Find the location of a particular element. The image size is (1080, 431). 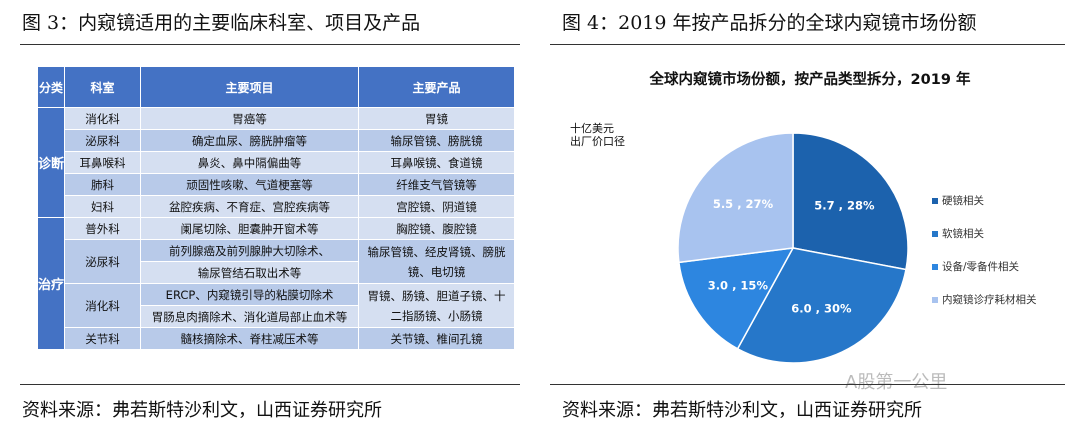

unit-label: 十亿美元 出厂价口径 is located at coordinates (597, 135).